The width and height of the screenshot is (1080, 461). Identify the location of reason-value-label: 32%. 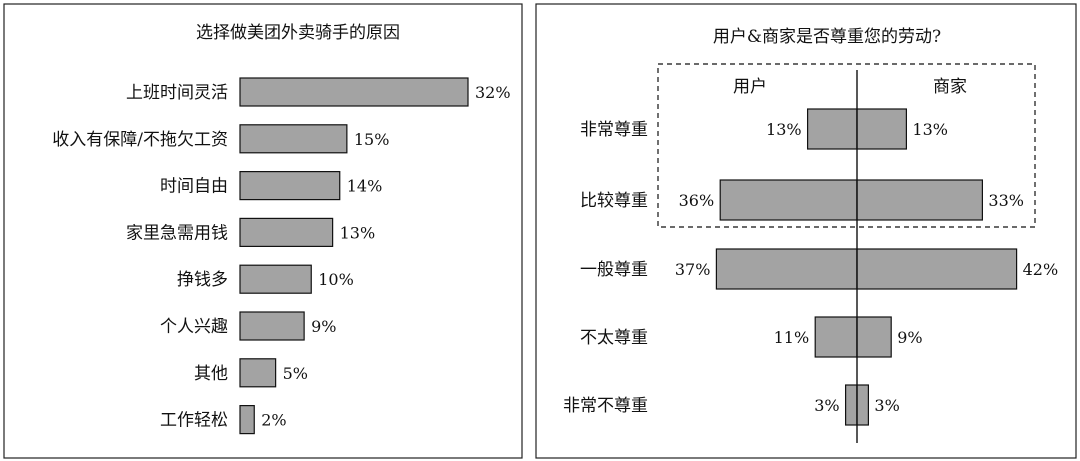
(493, 92).